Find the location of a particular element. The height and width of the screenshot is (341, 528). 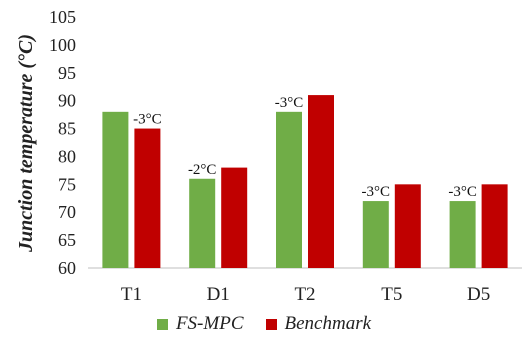

x-tick-label: T1 is located at coordinates (131, 294).